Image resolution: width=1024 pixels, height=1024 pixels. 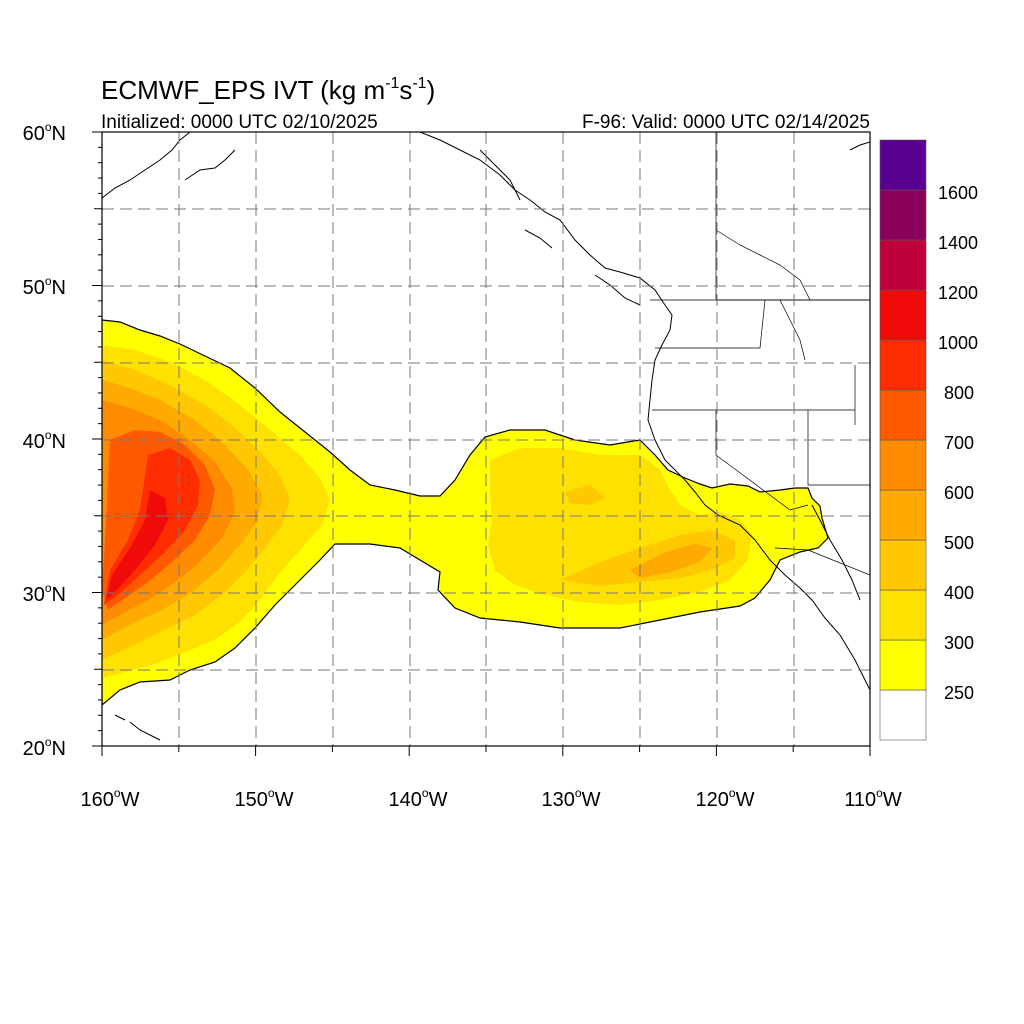 I want to click on colorbar-label-1400: 1400, so click(x=958, y=243).